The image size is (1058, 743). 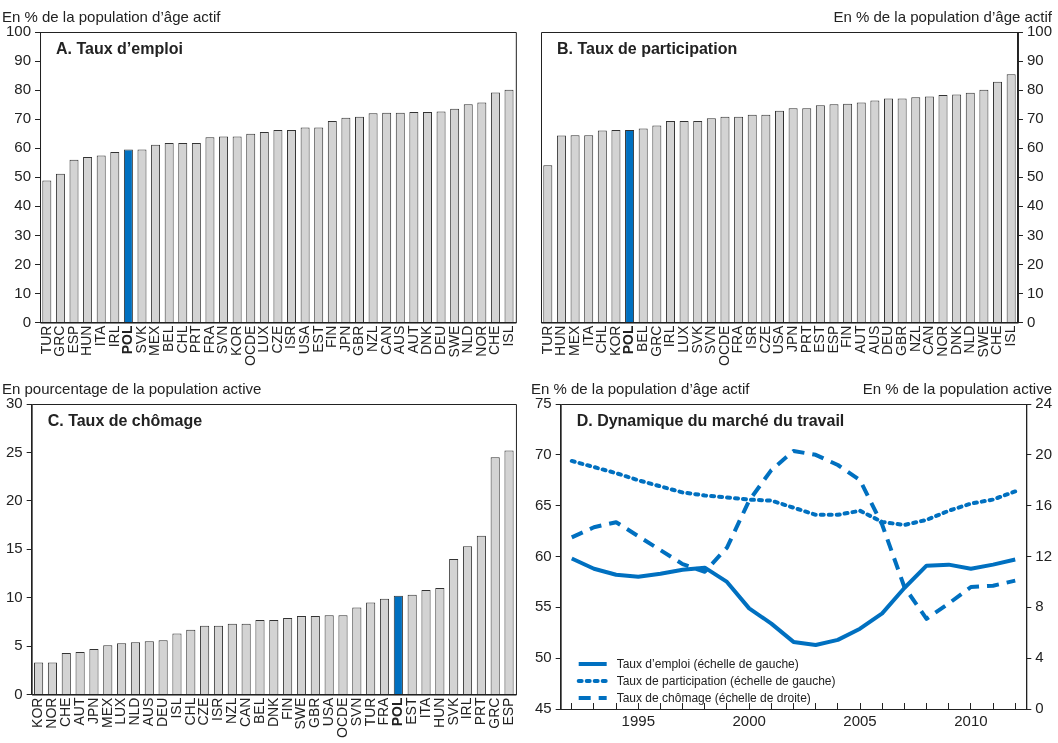 I want to click on y-tick-label: 20, so click(x=23, y=263).